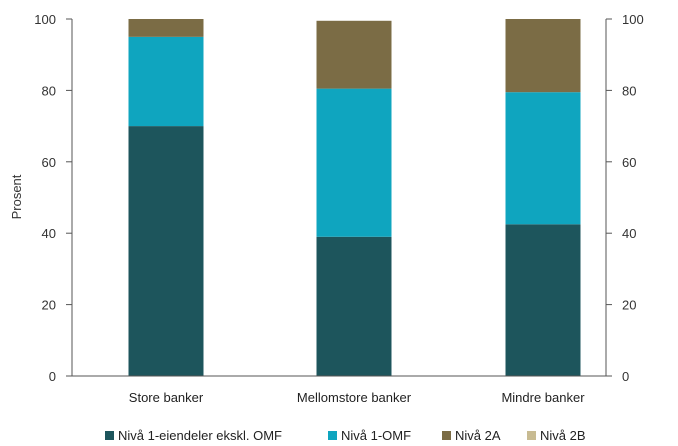  I want to click on y-tick-label-right: 40, so click(629, 233).